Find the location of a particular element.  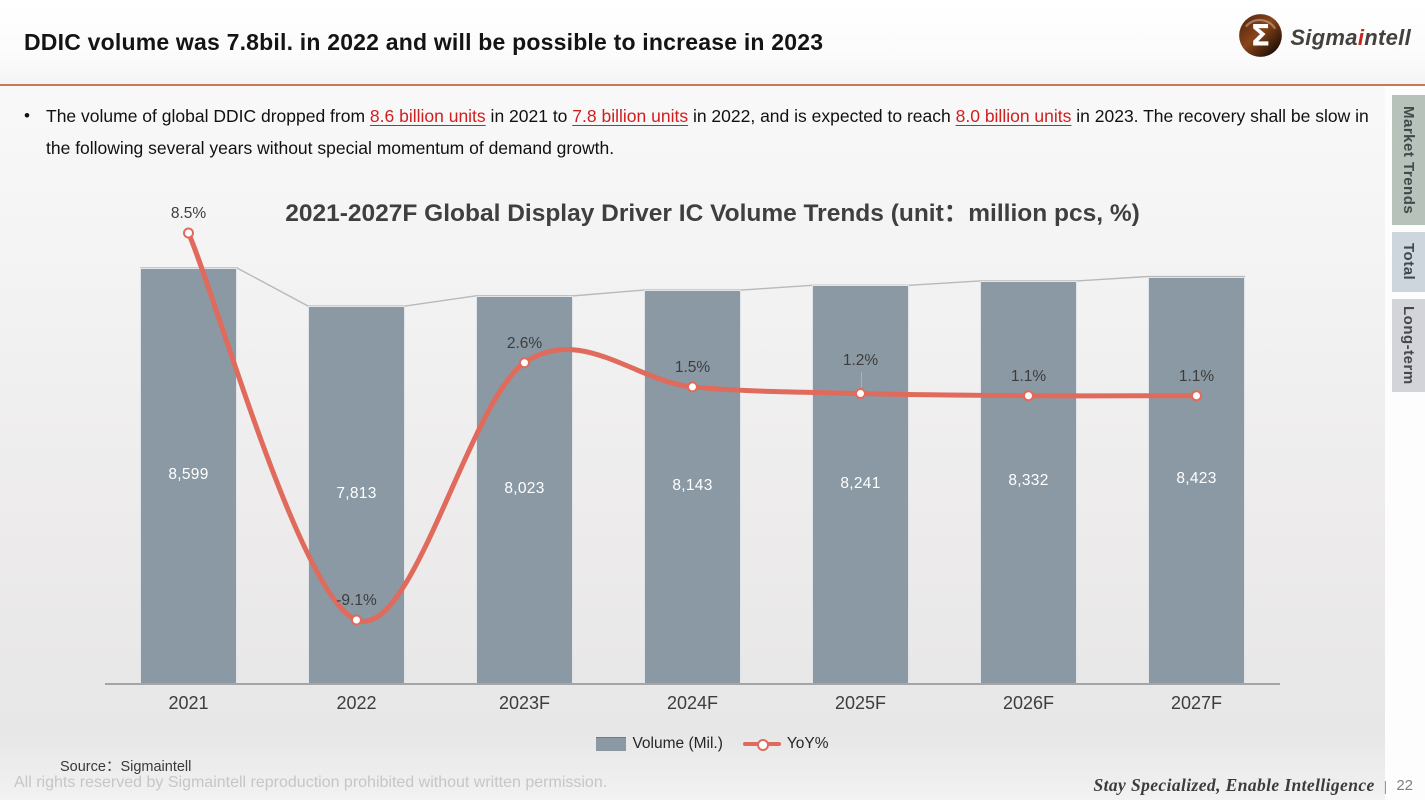

tab-market-trends: Market Trends is located at coordinates (1408, 160).